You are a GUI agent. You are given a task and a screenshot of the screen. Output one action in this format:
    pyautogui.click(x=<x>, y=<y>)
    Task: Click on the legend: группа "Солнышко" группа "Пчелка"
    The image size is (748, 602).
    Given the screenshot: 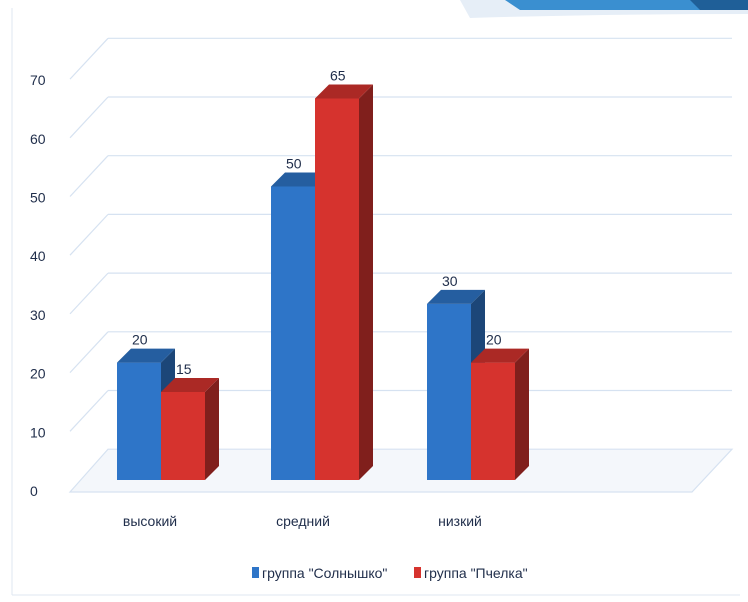 What is the action you would take?
    pyautogui.click(x=390, y=573)
    